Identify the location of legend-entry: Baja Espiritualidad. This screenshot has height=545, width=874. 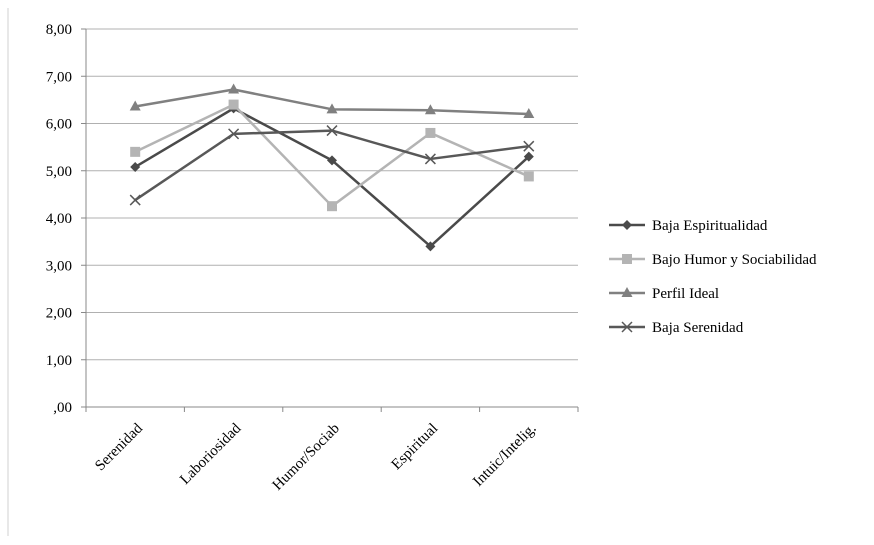
(688, 226).